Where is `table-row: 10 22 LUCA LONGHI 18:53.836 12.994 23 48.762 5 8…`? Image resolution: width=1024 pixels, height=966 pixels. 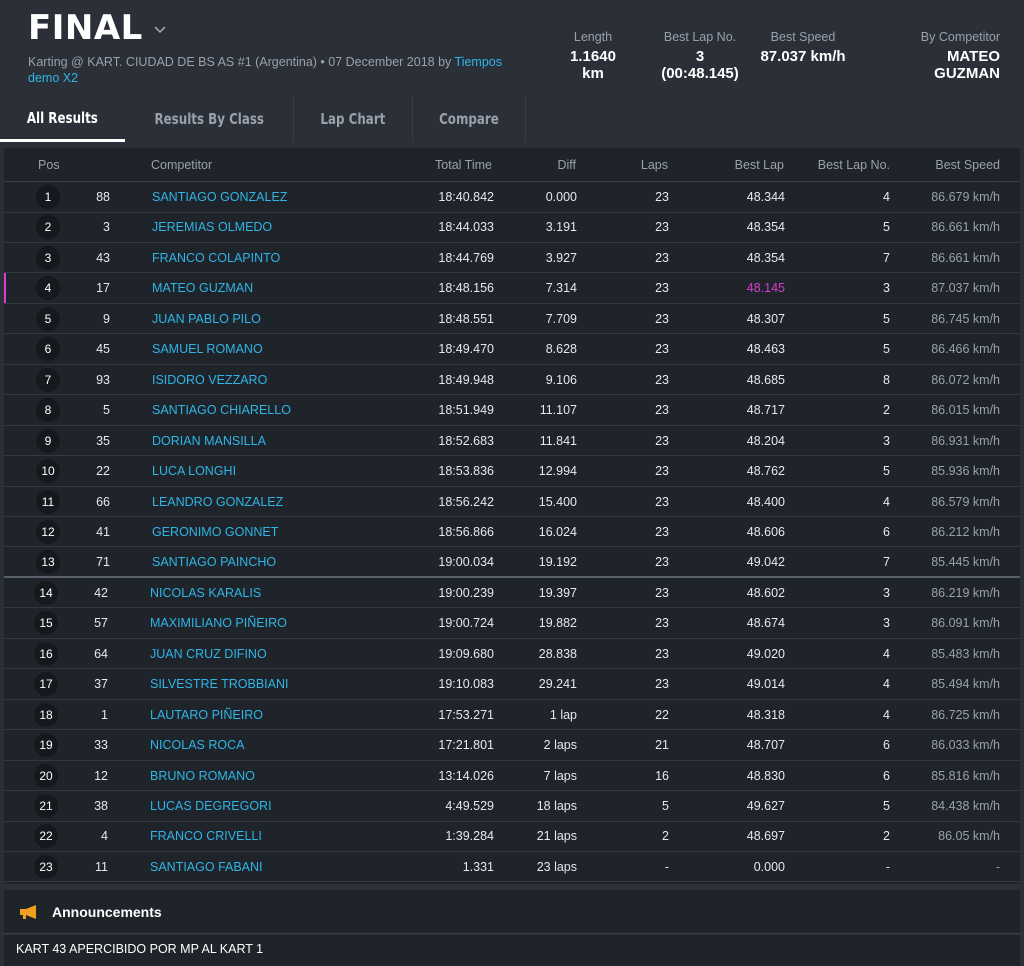 table-row: 10 22 LUCA LONGHI 18:53.836 12.994 23 48.762 5 8… is located at coordinates (512, 471).